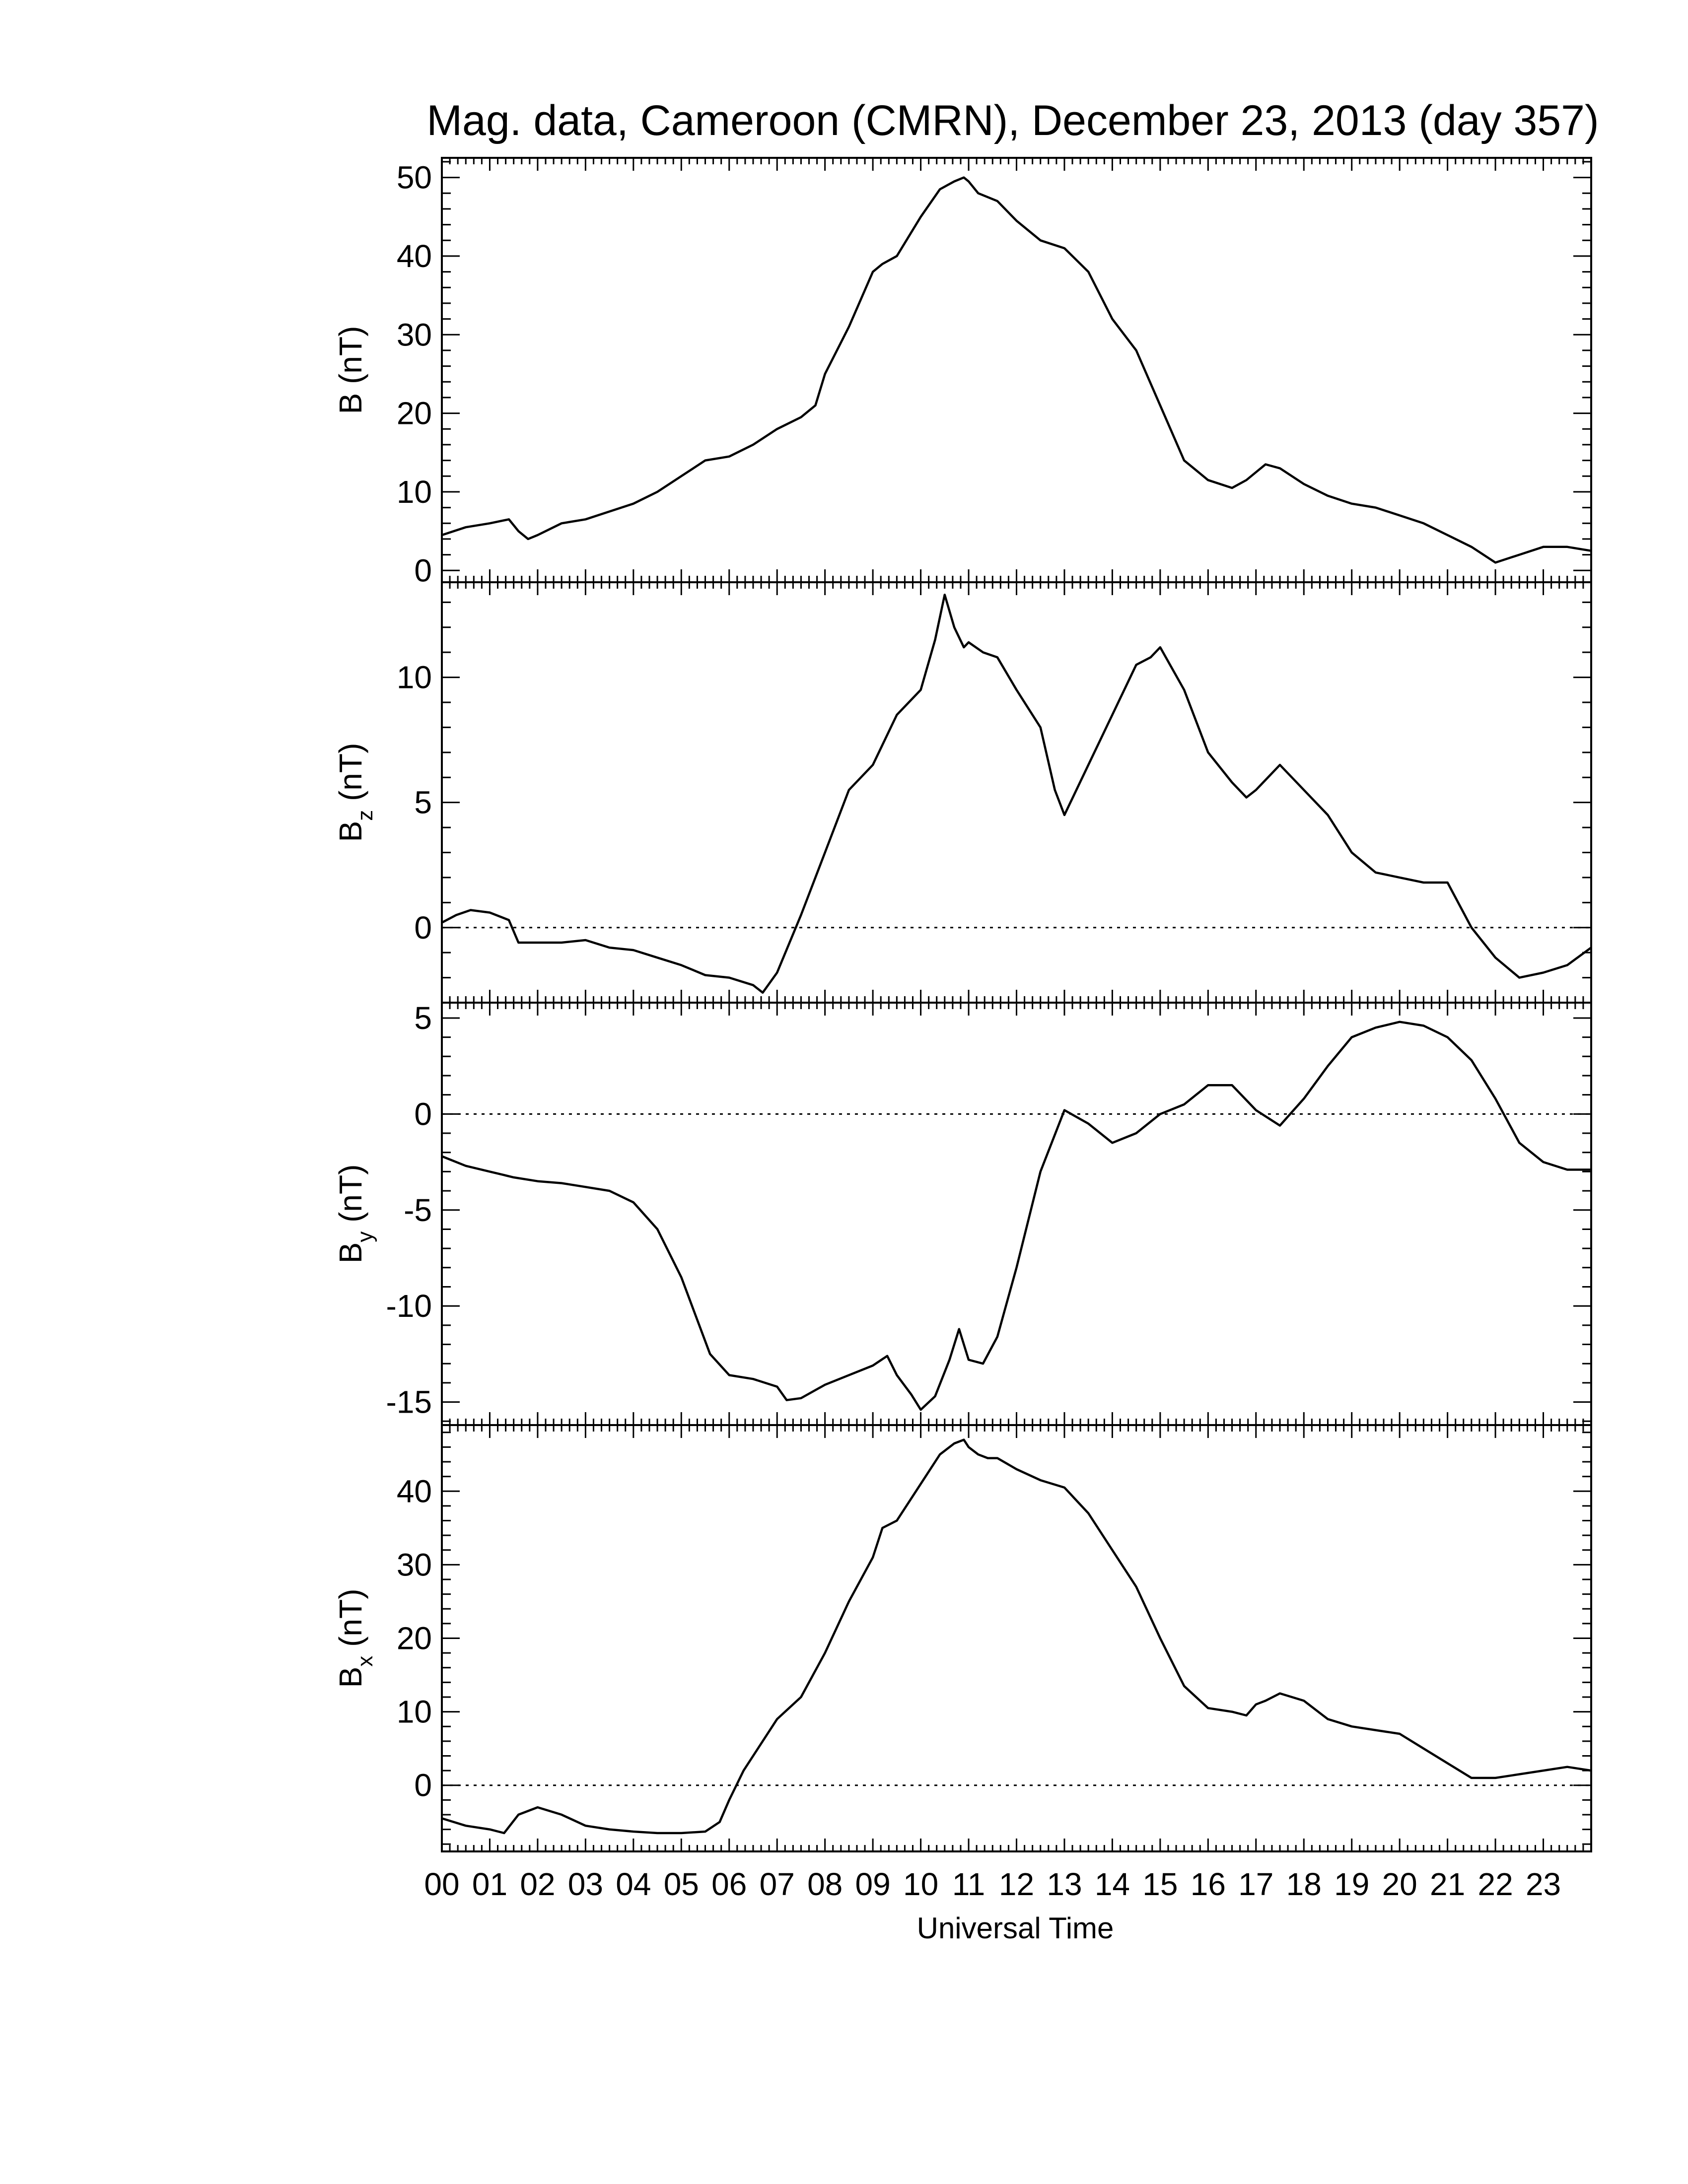 The image size is (1688, 2184). Describe the element at coordinates (777, 1884) in the screenshot. I see `x-tick-label: 07` at that location.